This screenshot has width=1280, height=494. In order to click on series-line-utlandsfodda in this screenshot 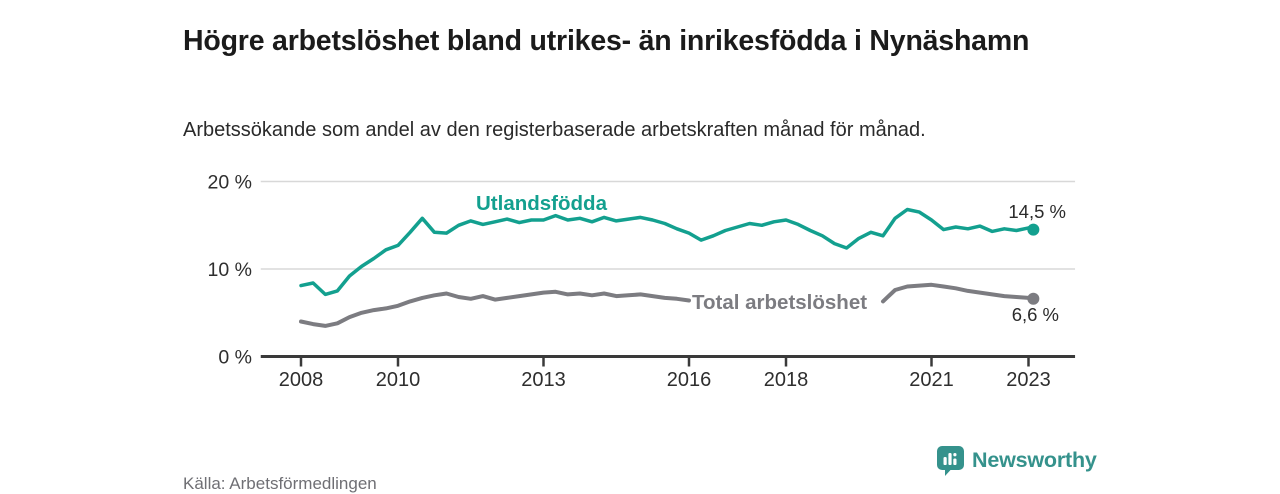, I will do `click(667, 252)`.